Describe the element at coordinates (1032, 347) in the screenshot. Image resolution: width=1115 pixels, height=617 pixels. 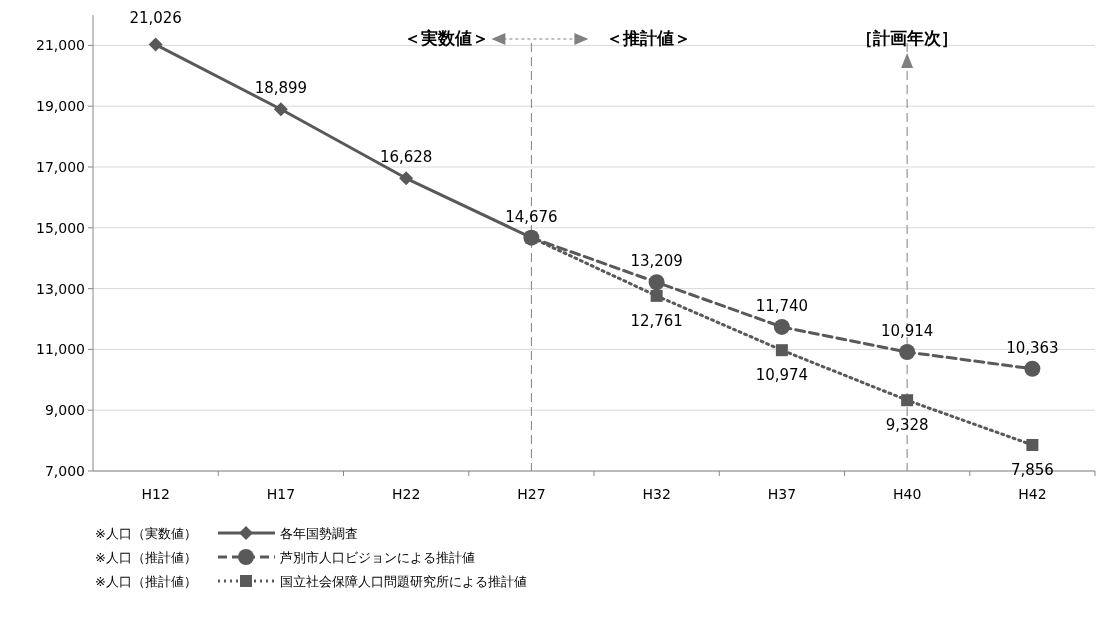
I see `data-label: 10,363` at that location.